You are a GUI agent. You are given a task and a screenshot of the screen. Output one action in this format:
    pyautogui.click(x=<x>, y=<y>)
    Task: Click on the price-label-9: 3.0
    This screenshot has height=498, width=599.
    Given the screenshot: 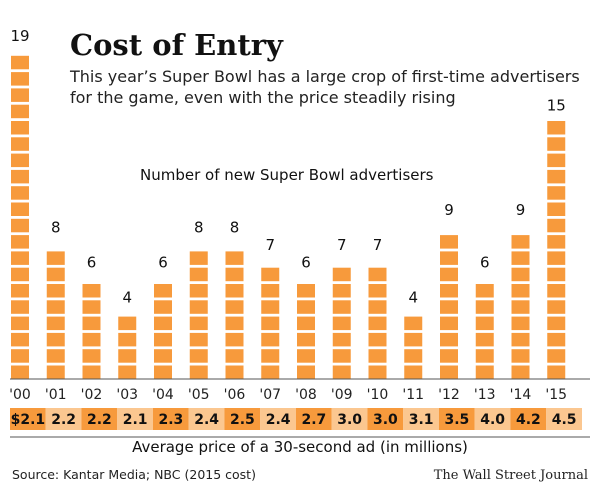 What is the action you would take?
    pyautogui.click(x=349, y=420)
    